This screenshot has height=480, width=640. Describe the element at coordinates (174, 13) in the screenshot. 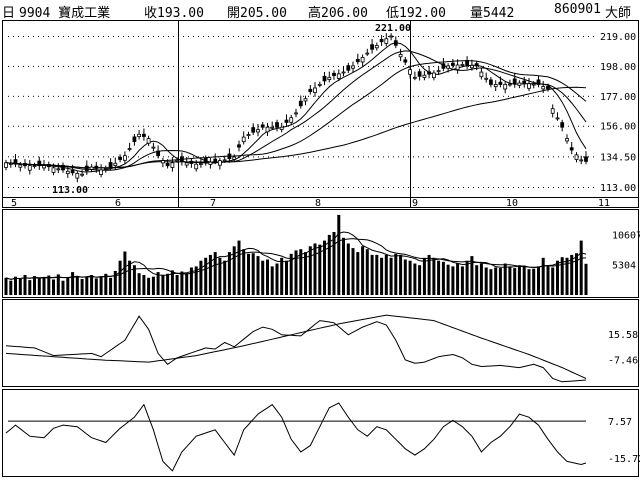

I see `close-price: 收193.00` at that location.